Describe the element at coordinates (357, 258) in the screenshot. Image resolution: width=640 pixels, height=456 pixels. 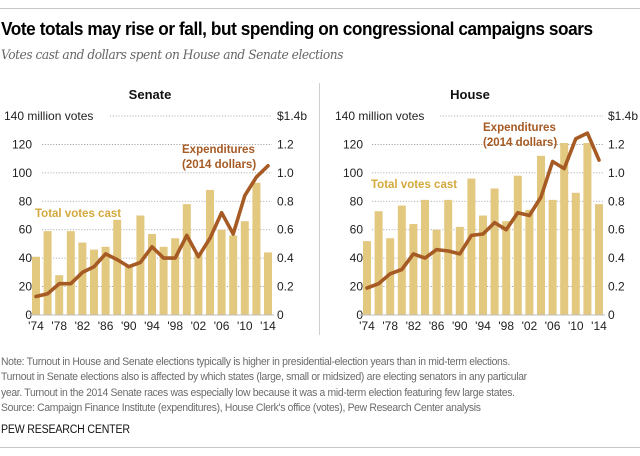
I see `y-tick-left: 40` at that location.